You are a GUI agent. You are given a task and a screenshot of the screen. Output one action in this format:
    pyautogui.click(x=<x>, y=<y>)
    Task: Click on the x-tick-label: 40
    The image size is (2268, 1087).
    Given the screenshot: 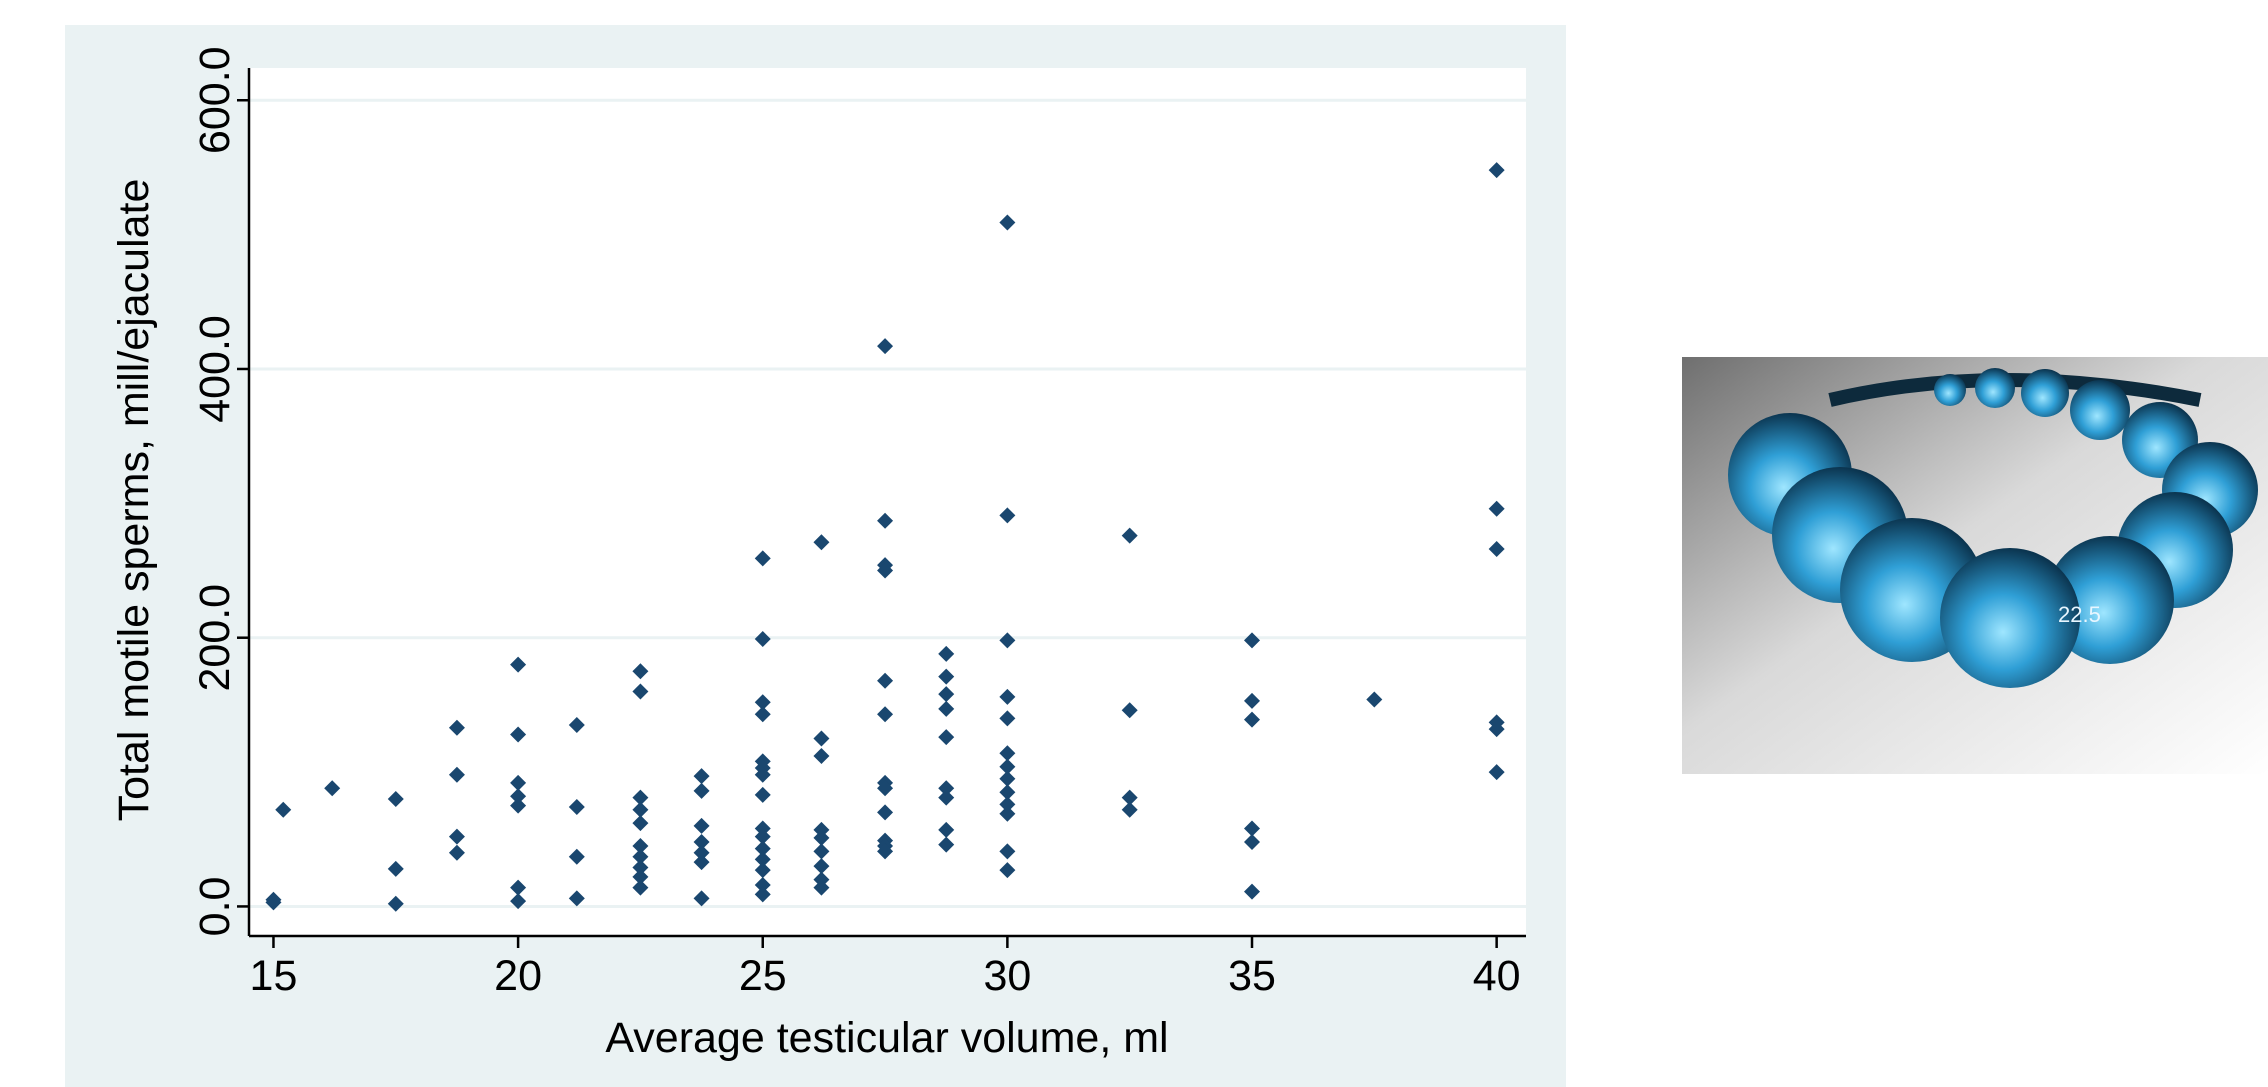 What is the action you would take?
    pyautogui.click(x=1497, y=976)
    